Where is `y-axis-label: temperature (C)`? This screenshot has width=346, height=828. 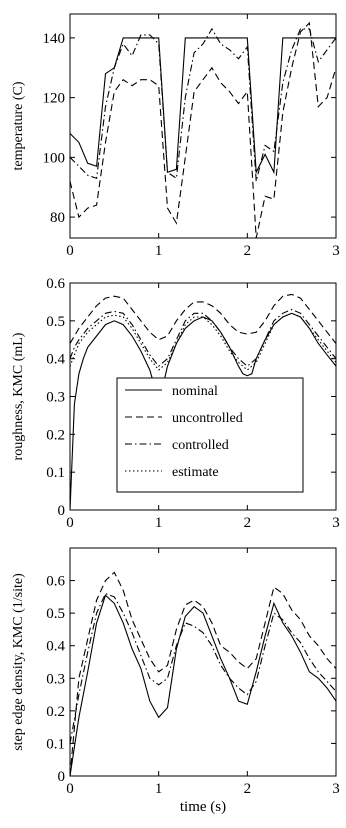
y-axis-label: temperature (C) is located at coordinates (18, 125).